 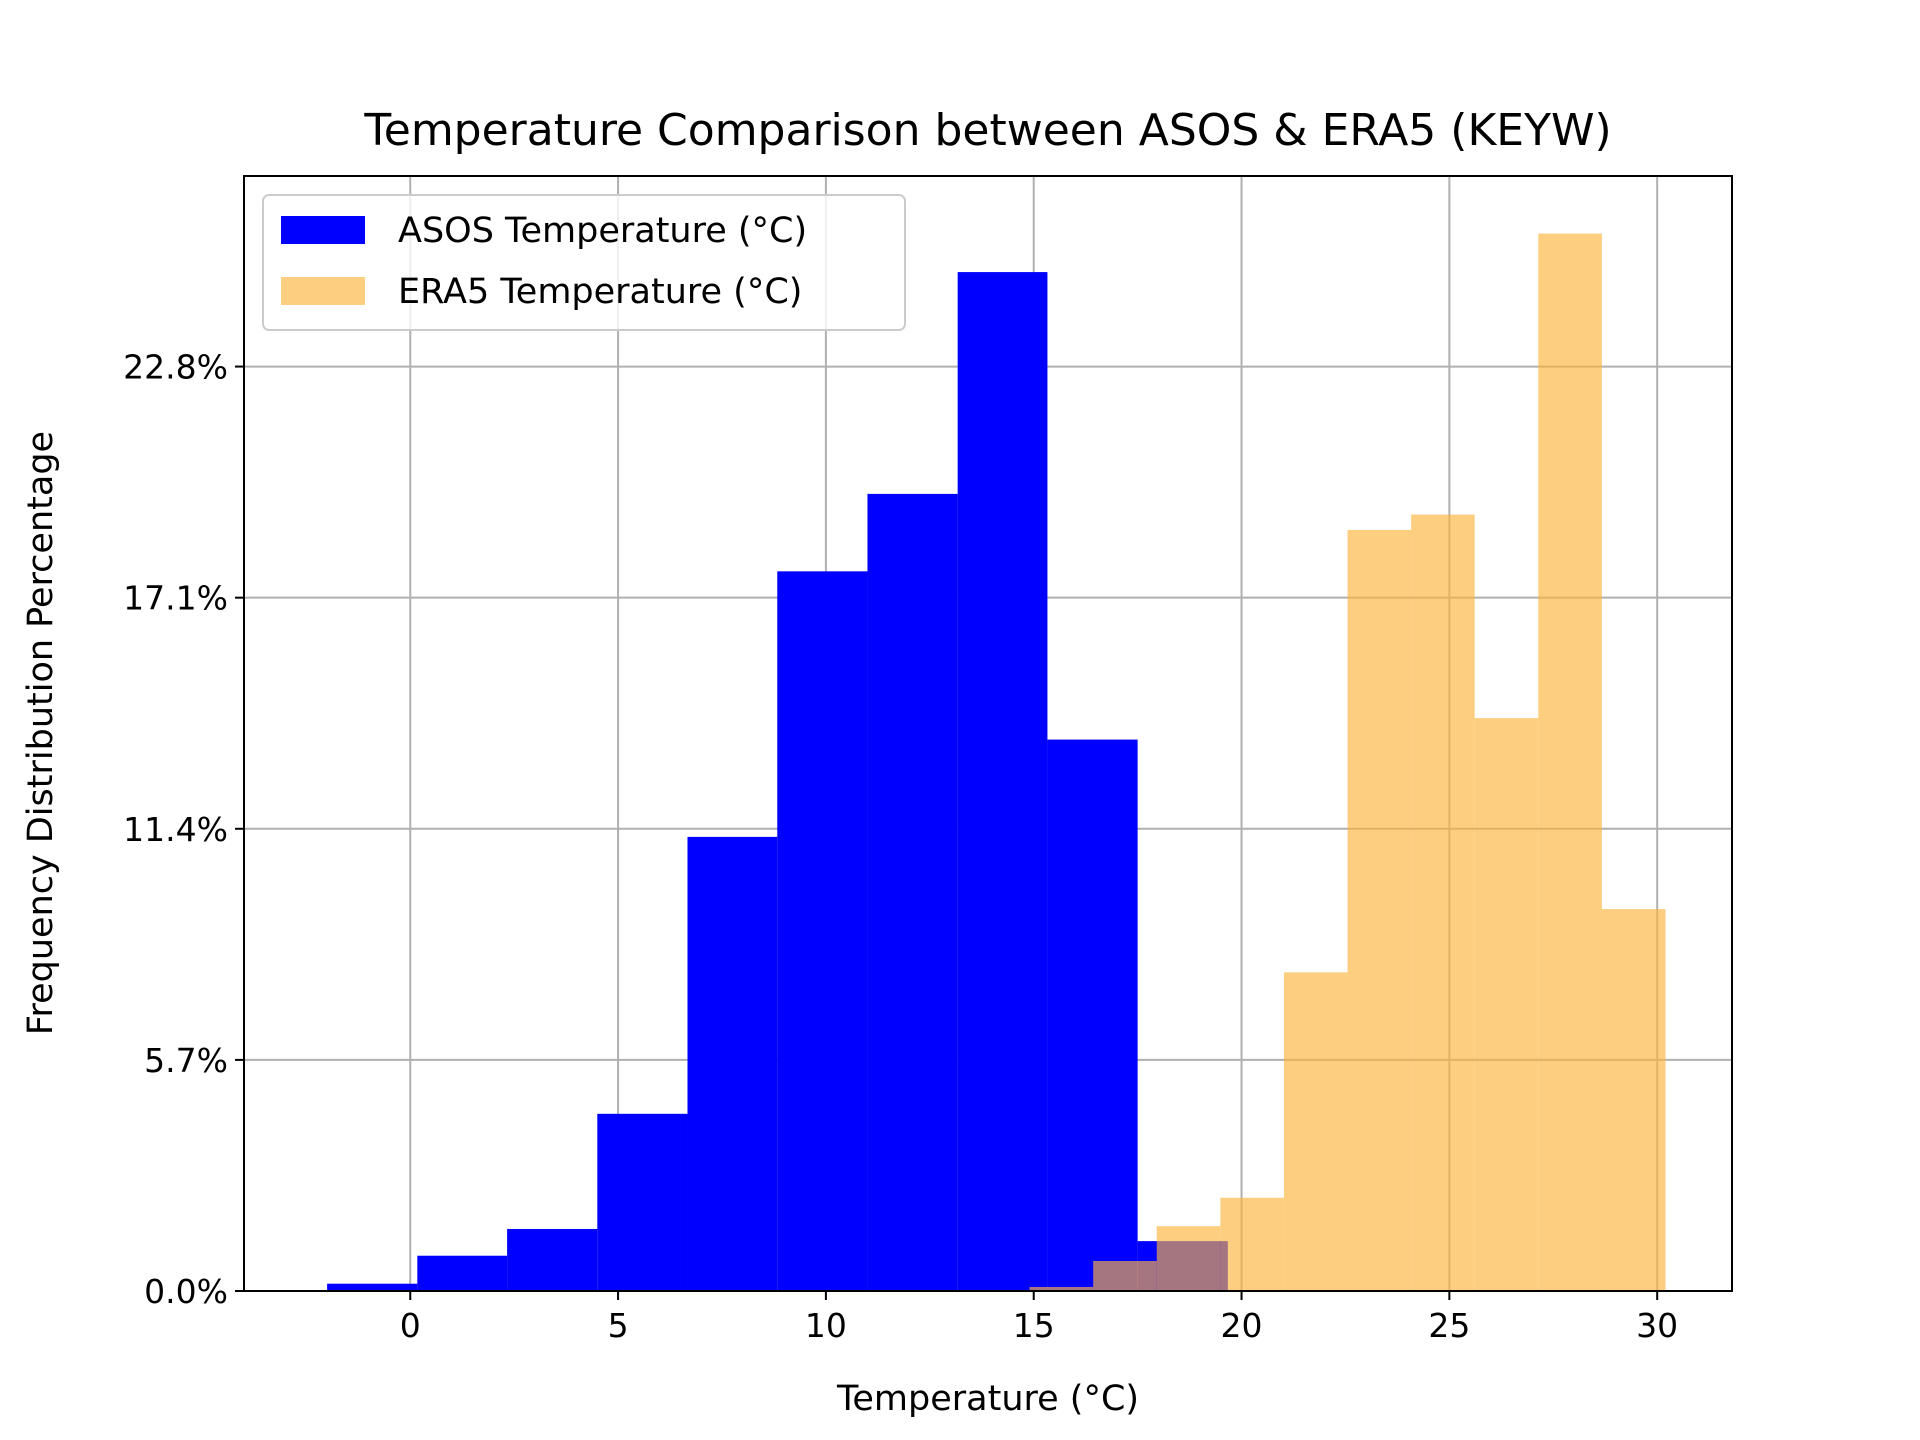 I want to click on x-tick-label: 5, so click(x=618, y=1325).